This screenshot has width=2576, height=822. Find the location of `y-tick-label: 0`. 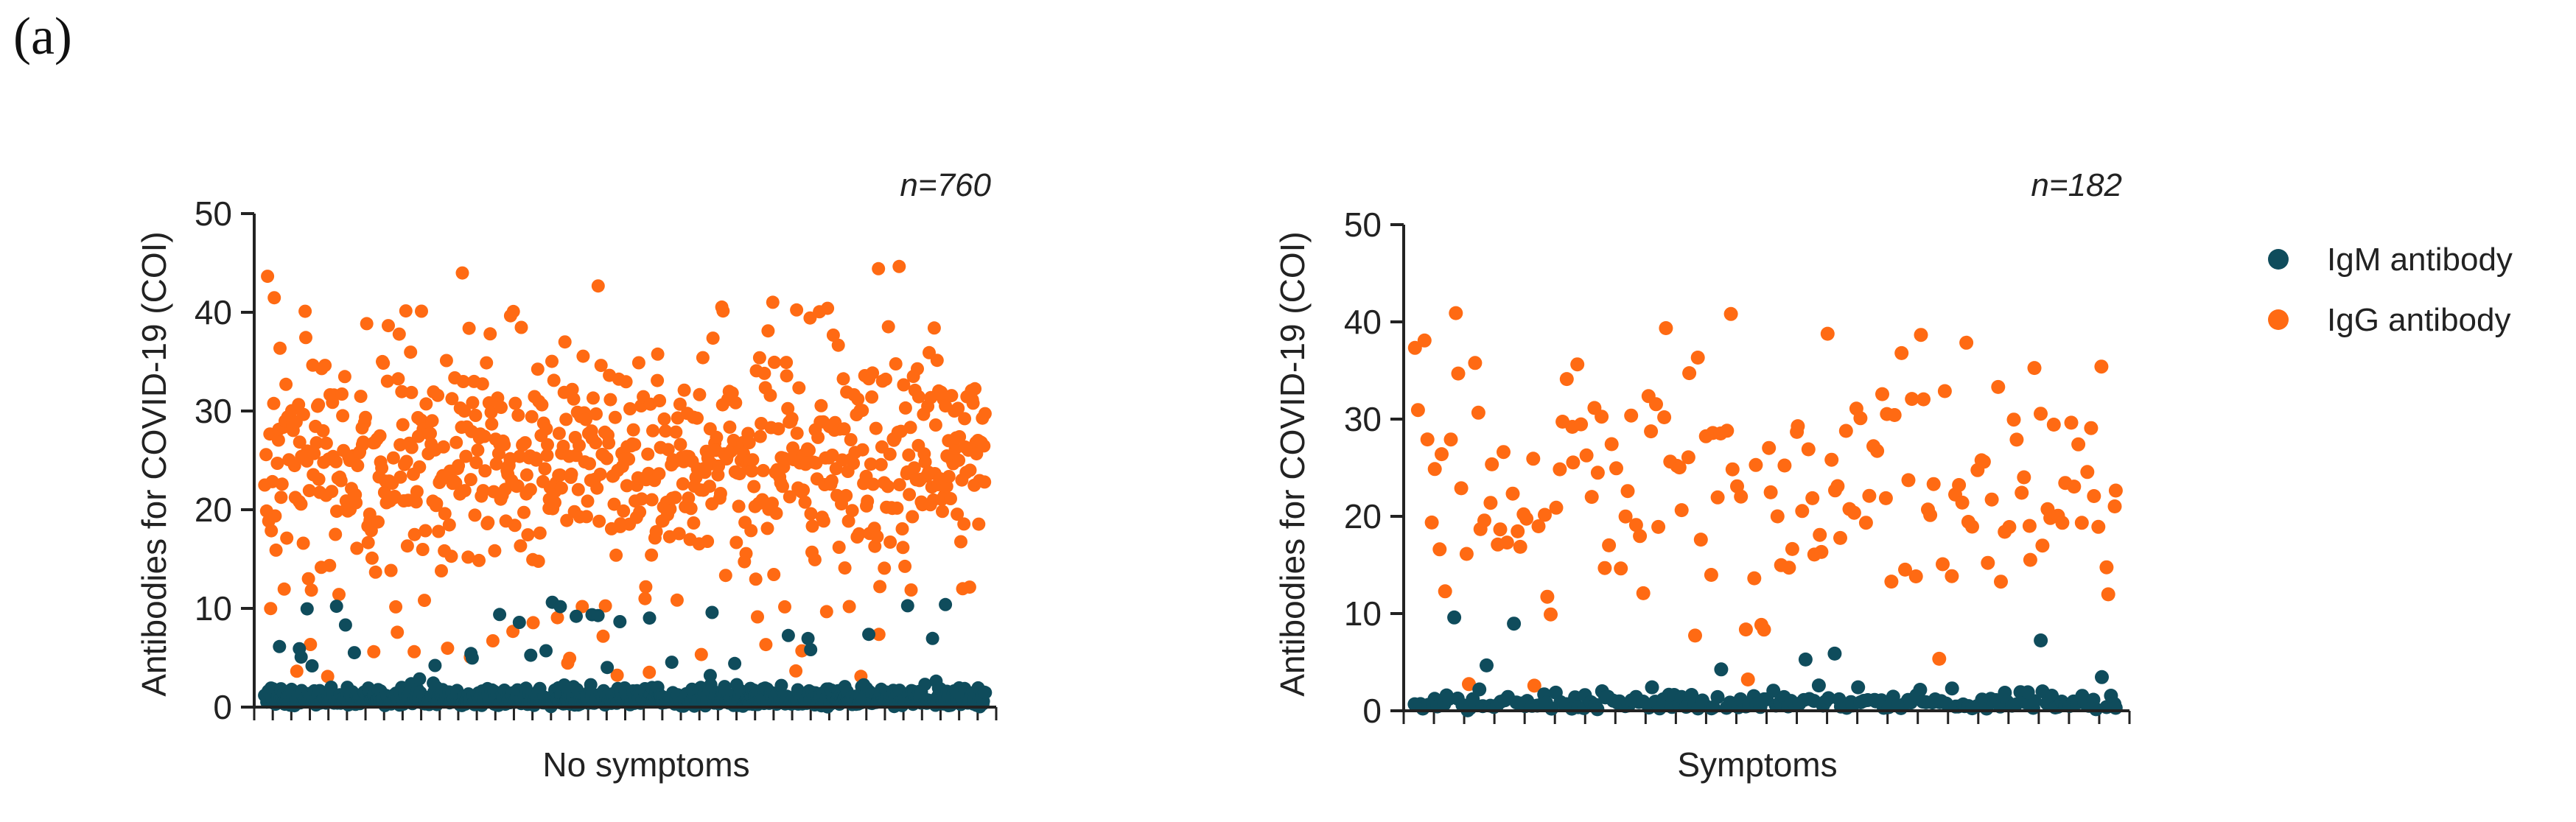

y-tick-label: 0 is located at coordinates (1372, 711).